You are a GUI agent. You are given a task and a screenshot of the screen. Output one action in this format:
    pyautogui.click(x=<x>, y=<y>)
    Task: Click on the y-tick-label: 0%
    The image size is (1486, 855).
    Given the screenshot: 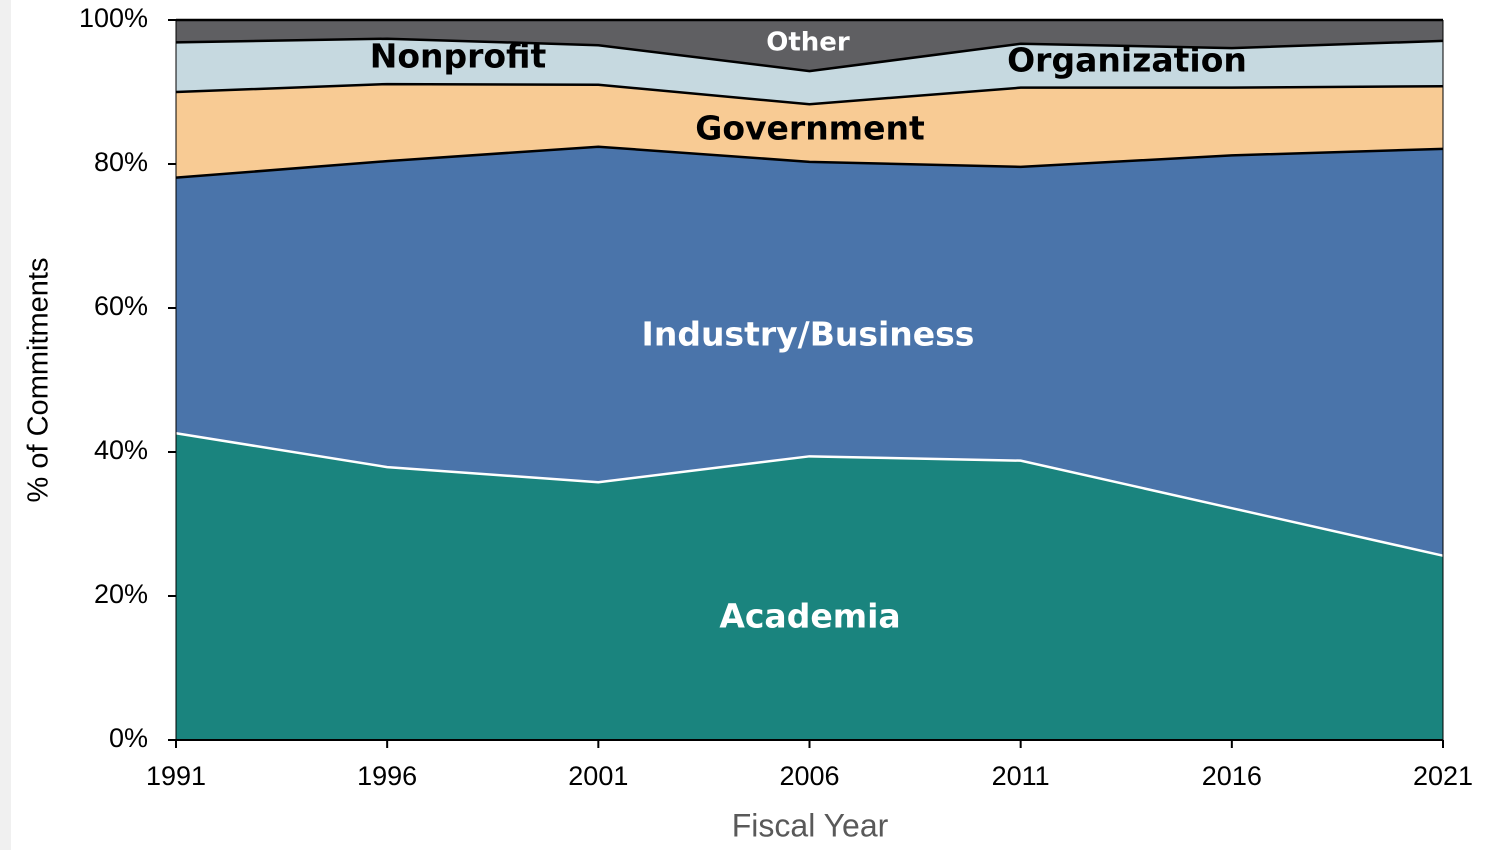 What is the action you would take?
    pyautogui.click(x=128, y=738)
    